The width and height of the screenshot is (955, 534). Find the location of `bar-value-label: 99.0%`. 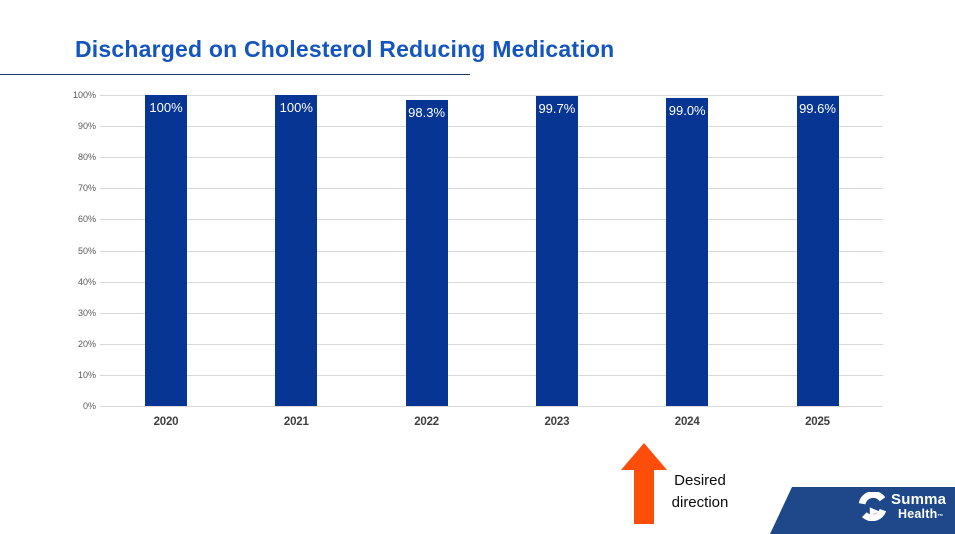

bar-value-label: 99.0% is located at coordinates (687, 111).